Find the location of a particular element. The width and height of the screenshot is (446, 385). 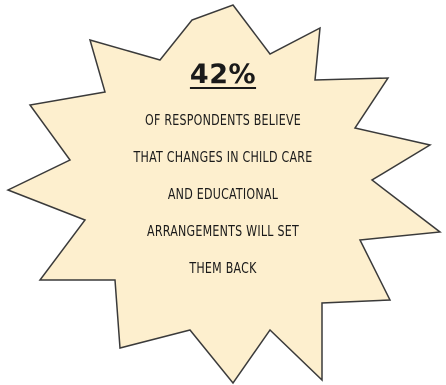

statement-line-1: OF RESPONDENTS BELIEVE is located at coordinates (223, 120).